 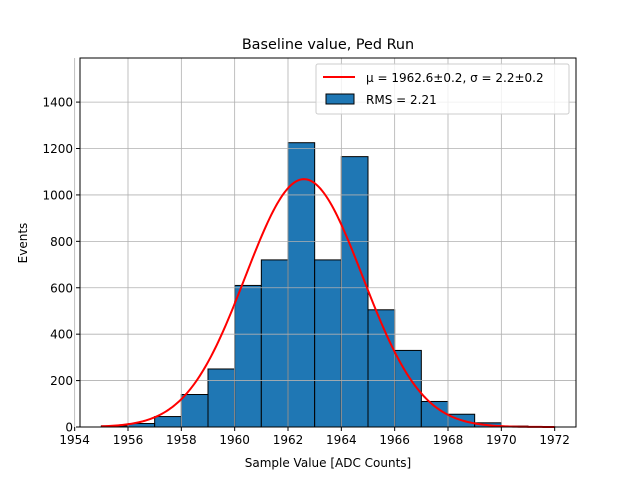 What do you see at coordinates (401, 100) in the screenshot?
I see `legend-histogram-label: RMS = 2.21` at bounding box center [401, 100].